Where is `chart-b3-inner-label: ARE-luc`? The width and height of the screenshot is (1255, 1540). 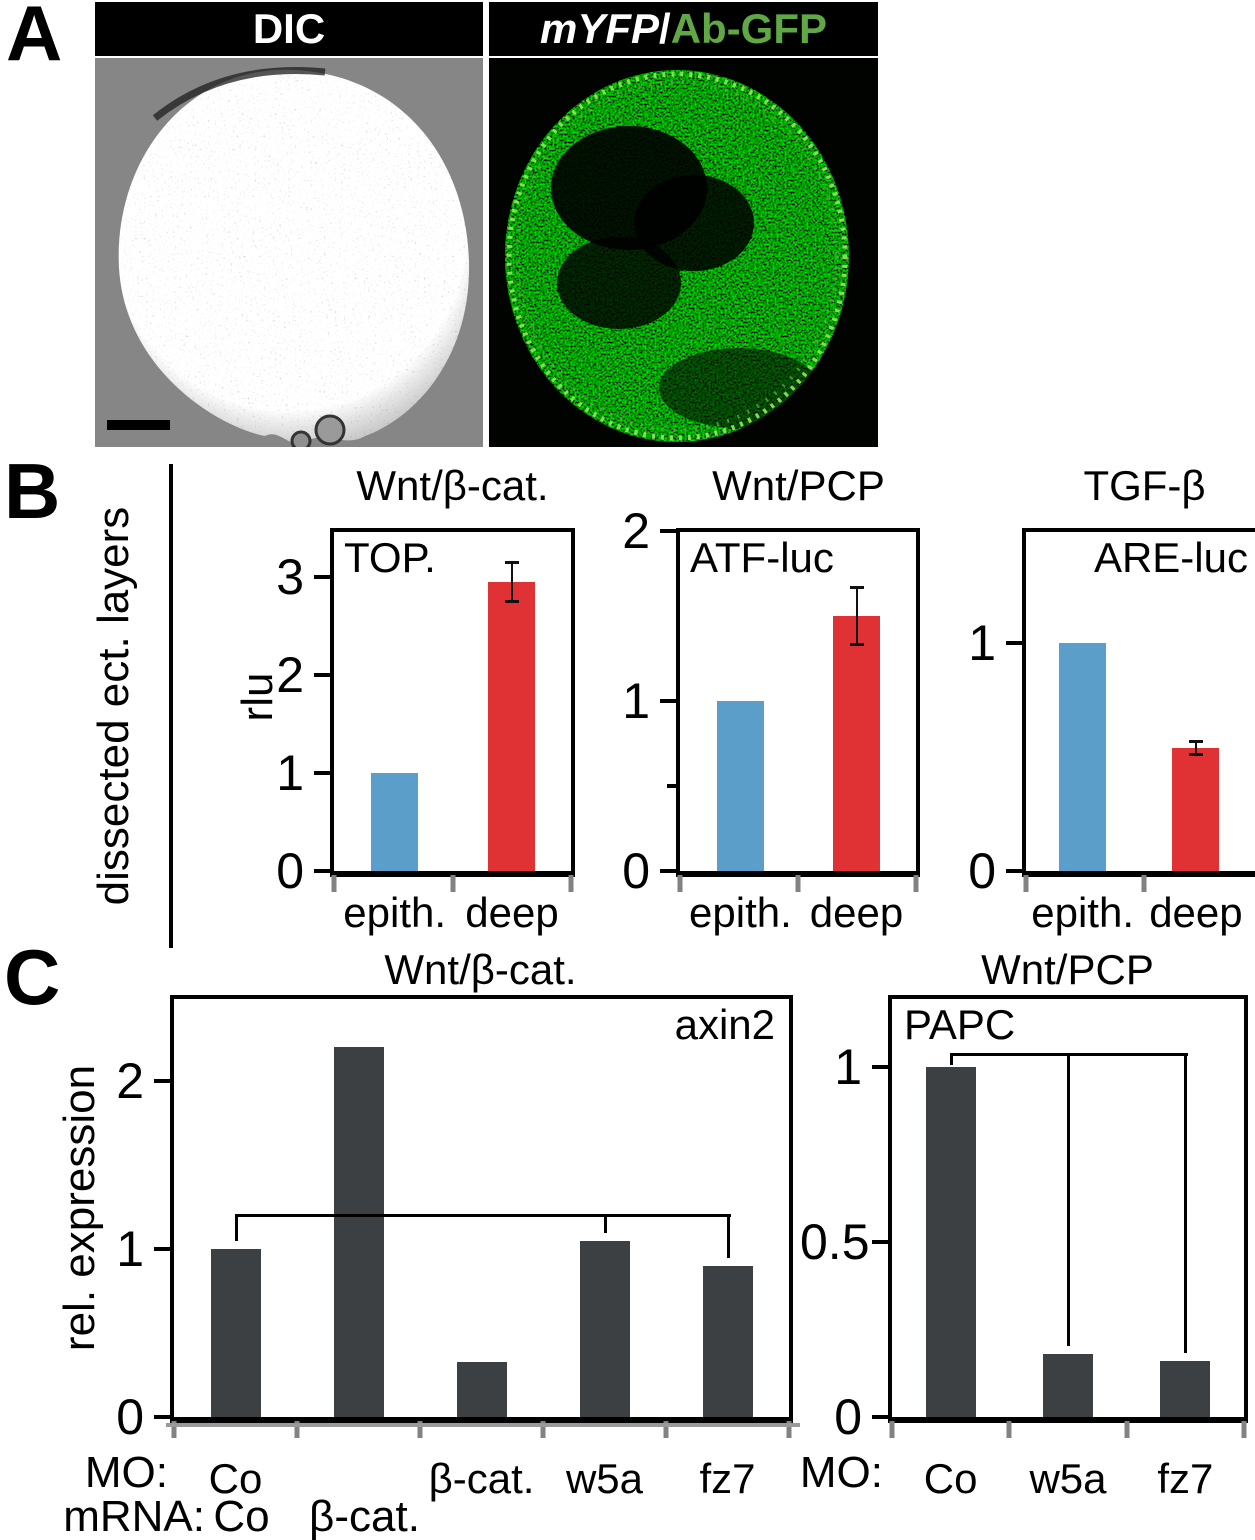
chart-b3-inner-label: ARE-luc is located at coordinates (1170, 557).